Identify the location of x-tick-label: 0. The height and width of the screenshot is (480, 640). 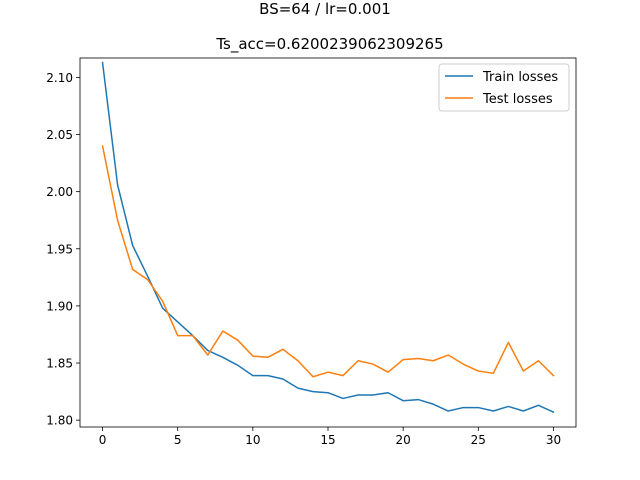
(103, 440).